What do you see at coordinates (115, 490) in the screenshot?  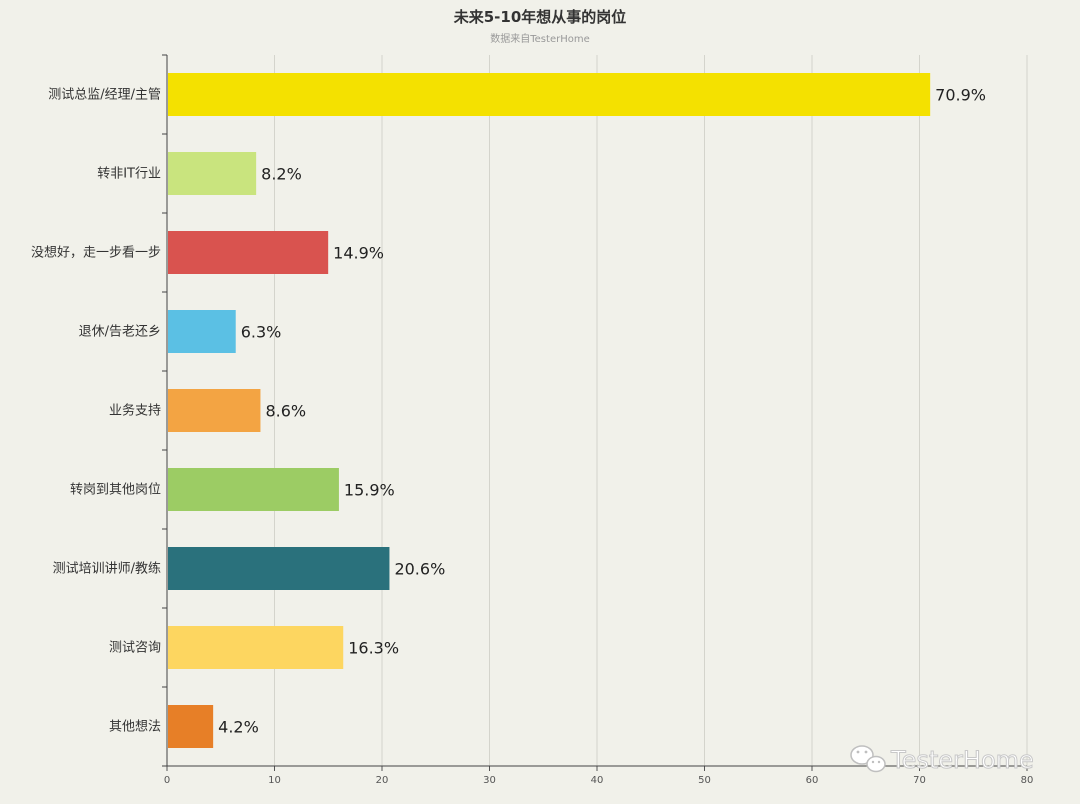 I see `category-label: 转岗到其他岗位` at bounding box center [115, 490].